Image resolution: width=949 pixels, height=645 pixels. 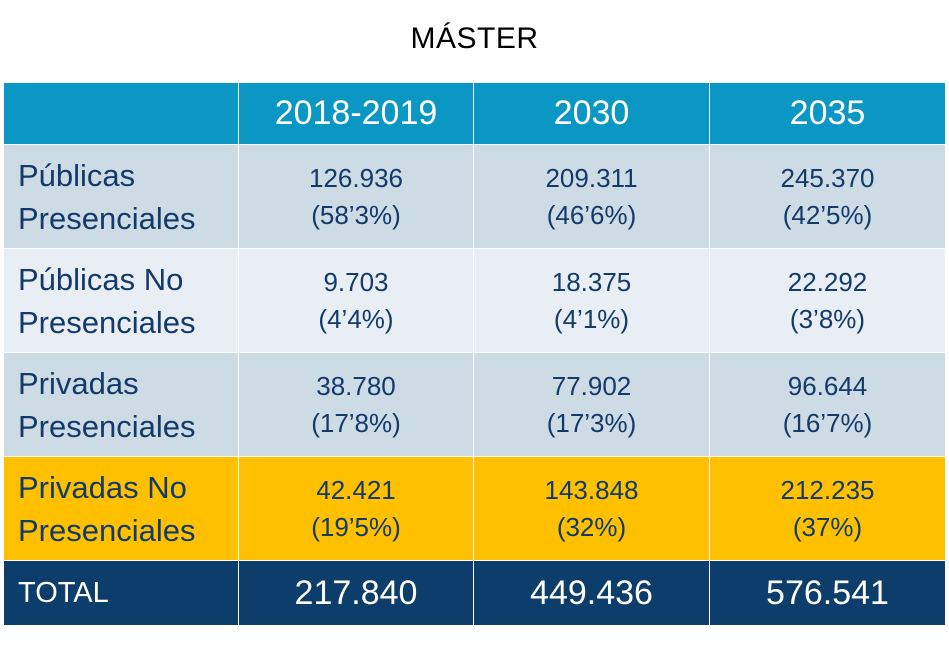 What do you see at coordinates (356, 422) in the screenshot?
I see `cell-percent: (17’8%)` at bounding box center [356, 422].